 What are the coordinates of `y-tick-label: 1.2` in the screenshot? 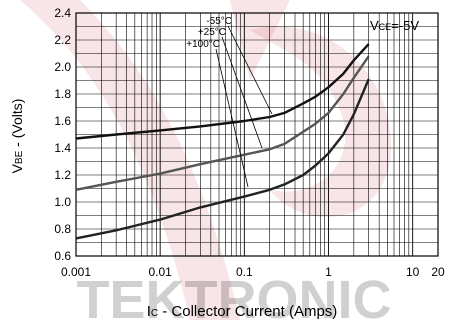 It's located at (62, 175).